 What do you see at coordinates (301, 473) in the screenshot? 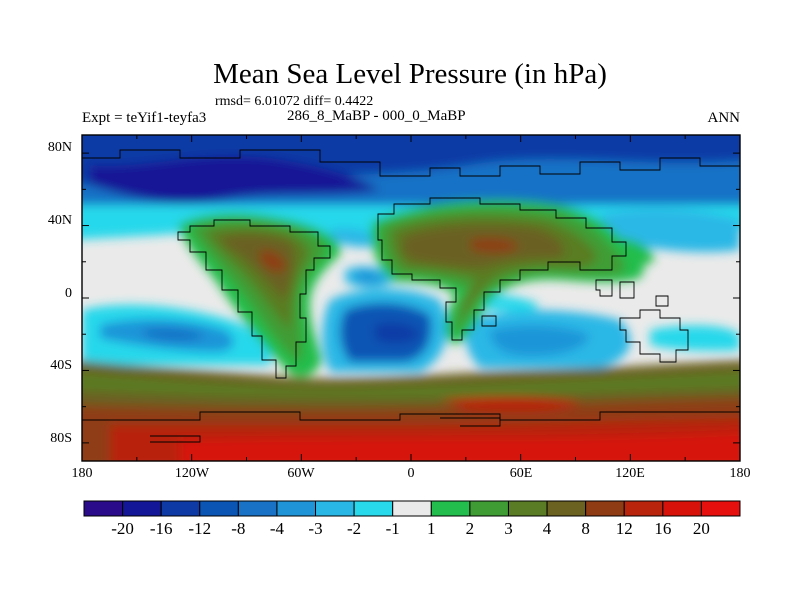
I see `x-tick-label: 60W` at bounding box center [301, 473].